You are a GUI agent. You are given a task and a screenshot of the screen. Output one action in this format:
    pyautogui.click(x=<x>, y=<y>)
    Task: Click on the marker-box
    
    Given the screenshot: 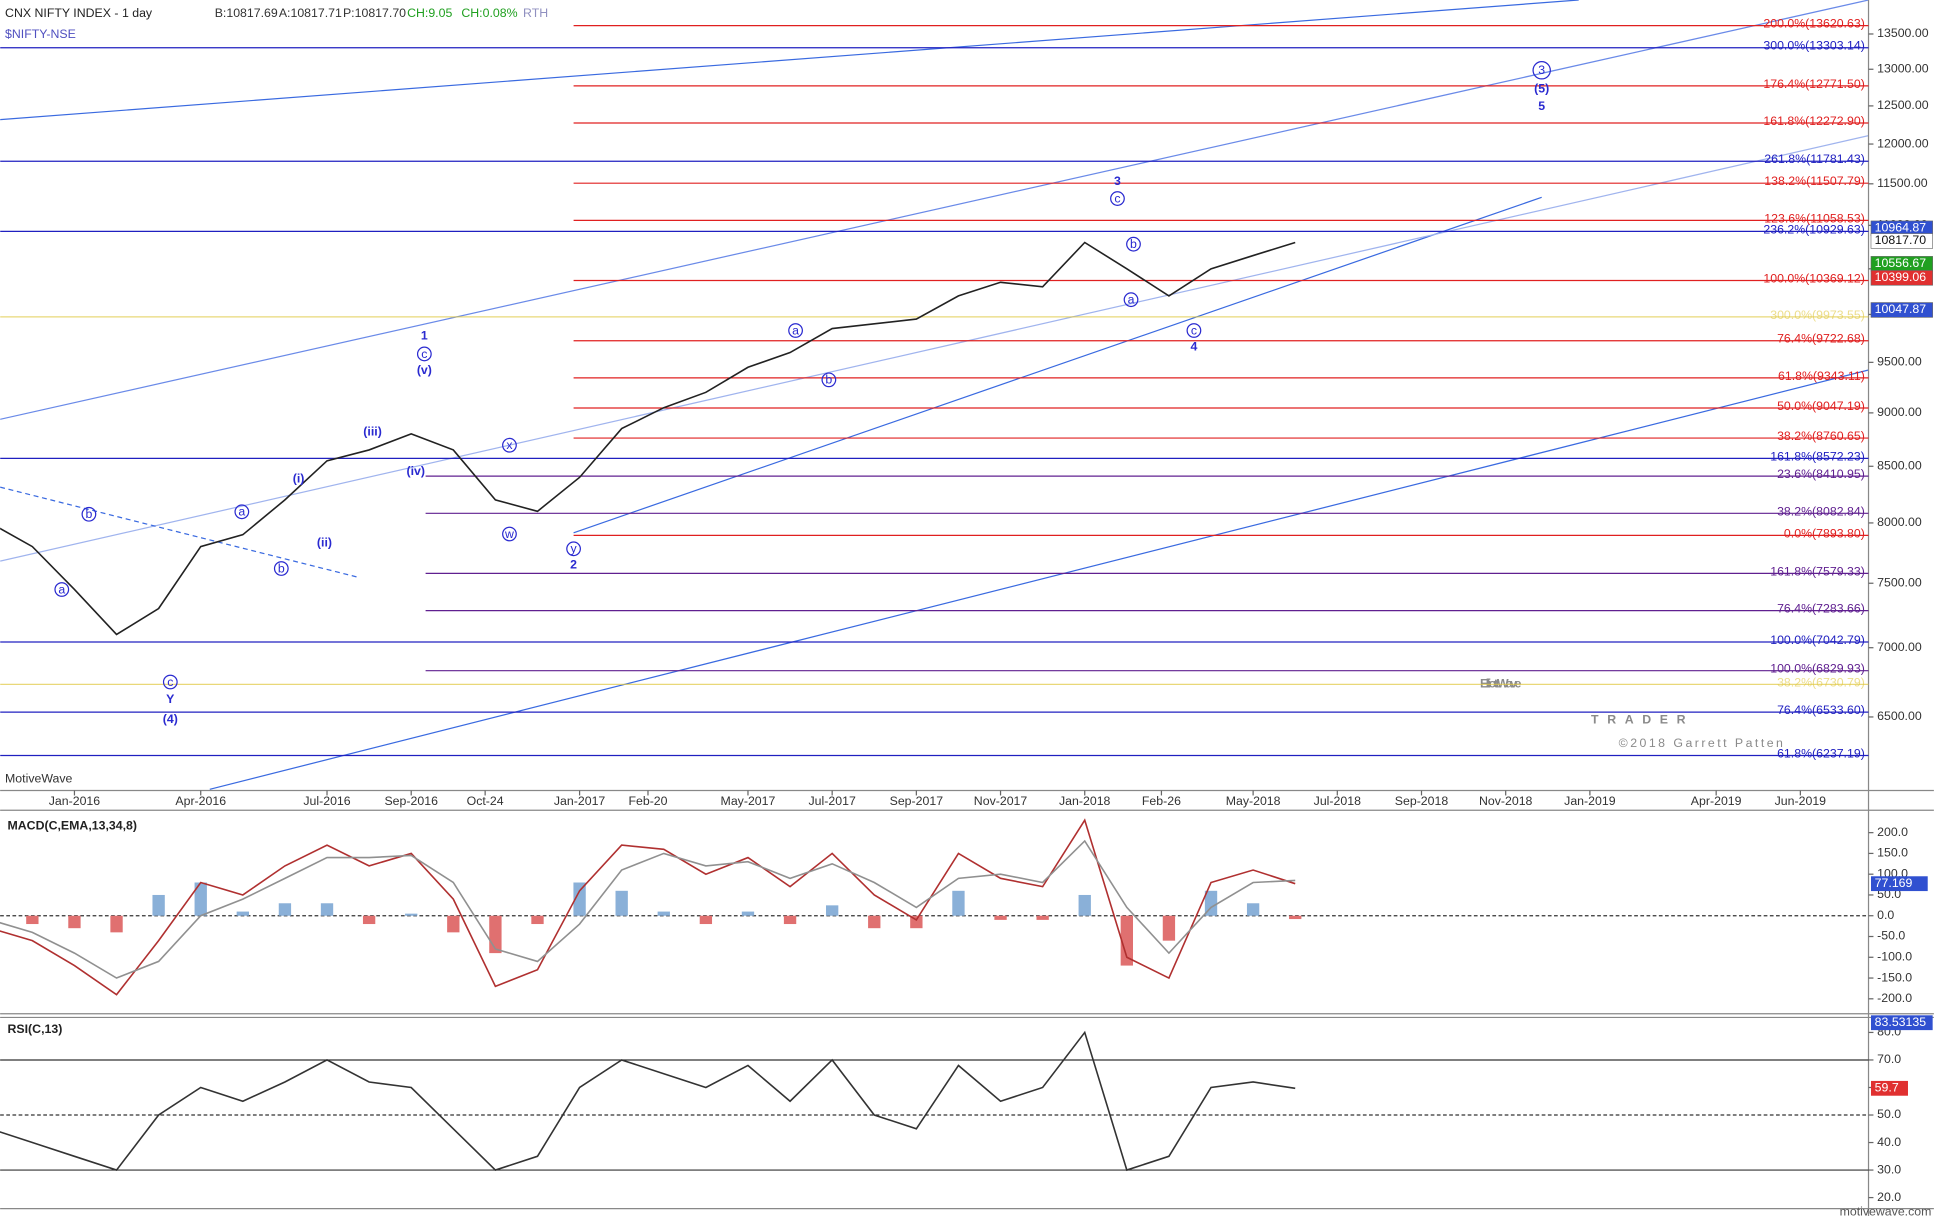 What is the action you would take?
    pyautogui.click(x=1901, y=1023)
    